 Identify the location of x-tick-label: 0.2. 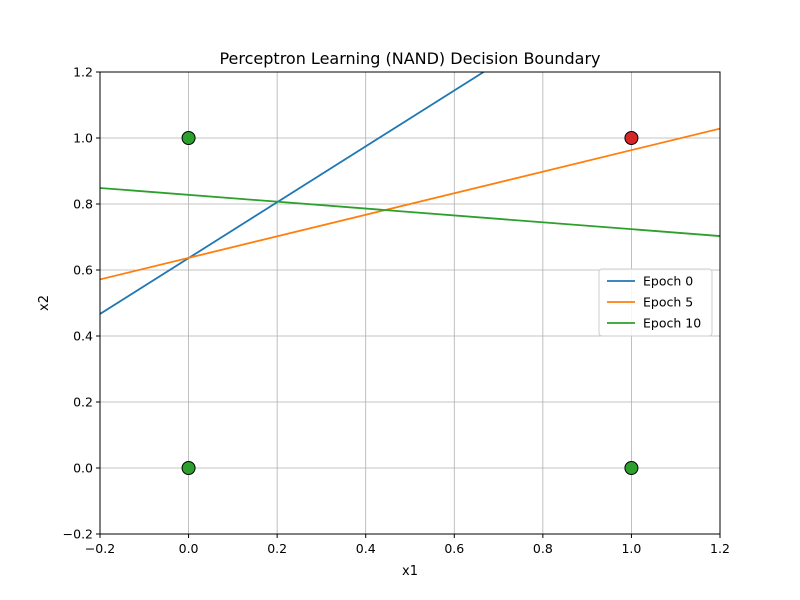
(277, 548).